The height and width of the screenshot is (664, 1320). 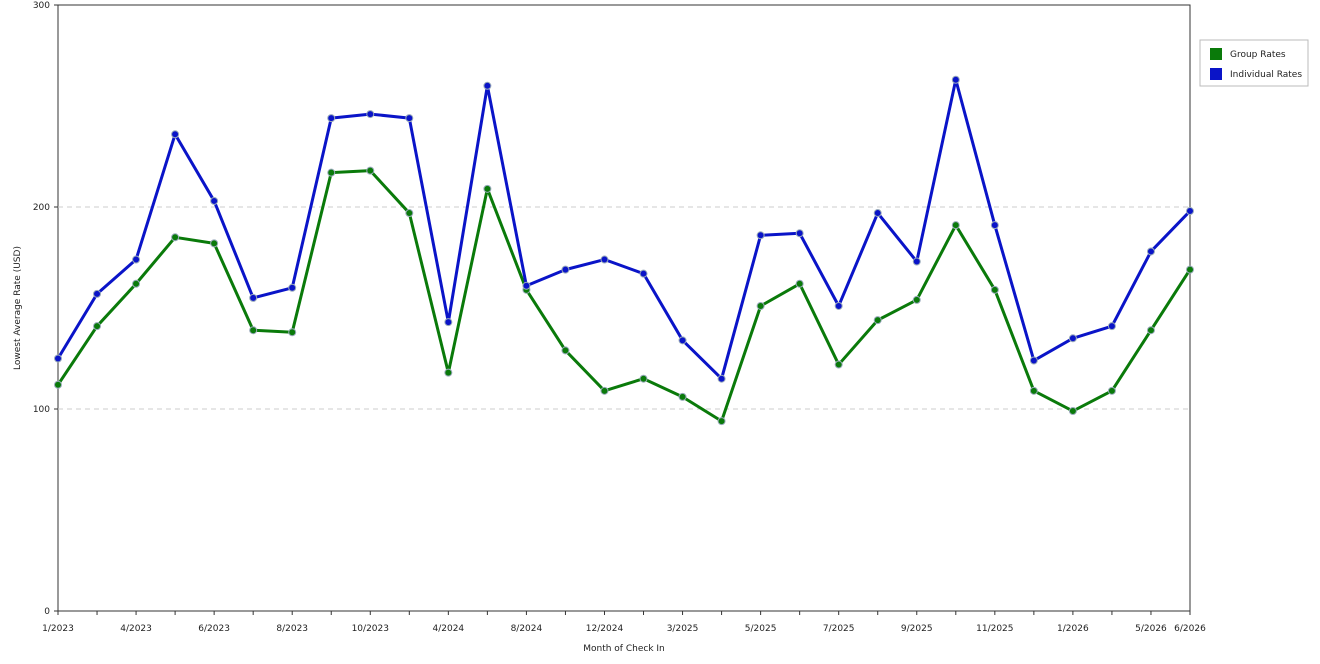 What do you see at coordinates (41, 208) in the screenshot?
I see `y-tick-label: 200` at bounding box center [41, 208].